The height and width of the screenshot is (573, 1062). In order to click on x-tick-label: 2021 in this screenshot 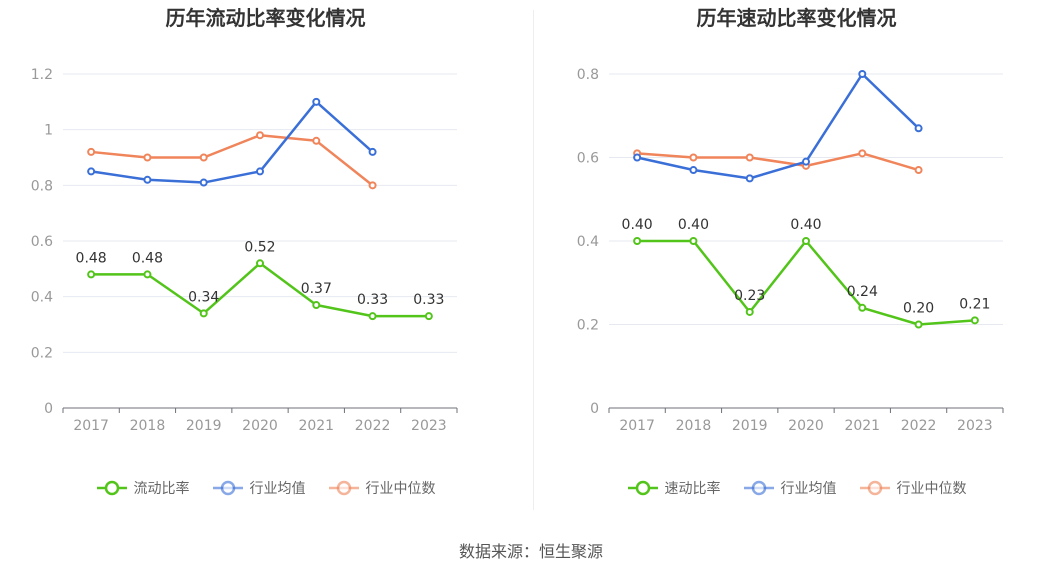, I will do `click(862, 426)`.